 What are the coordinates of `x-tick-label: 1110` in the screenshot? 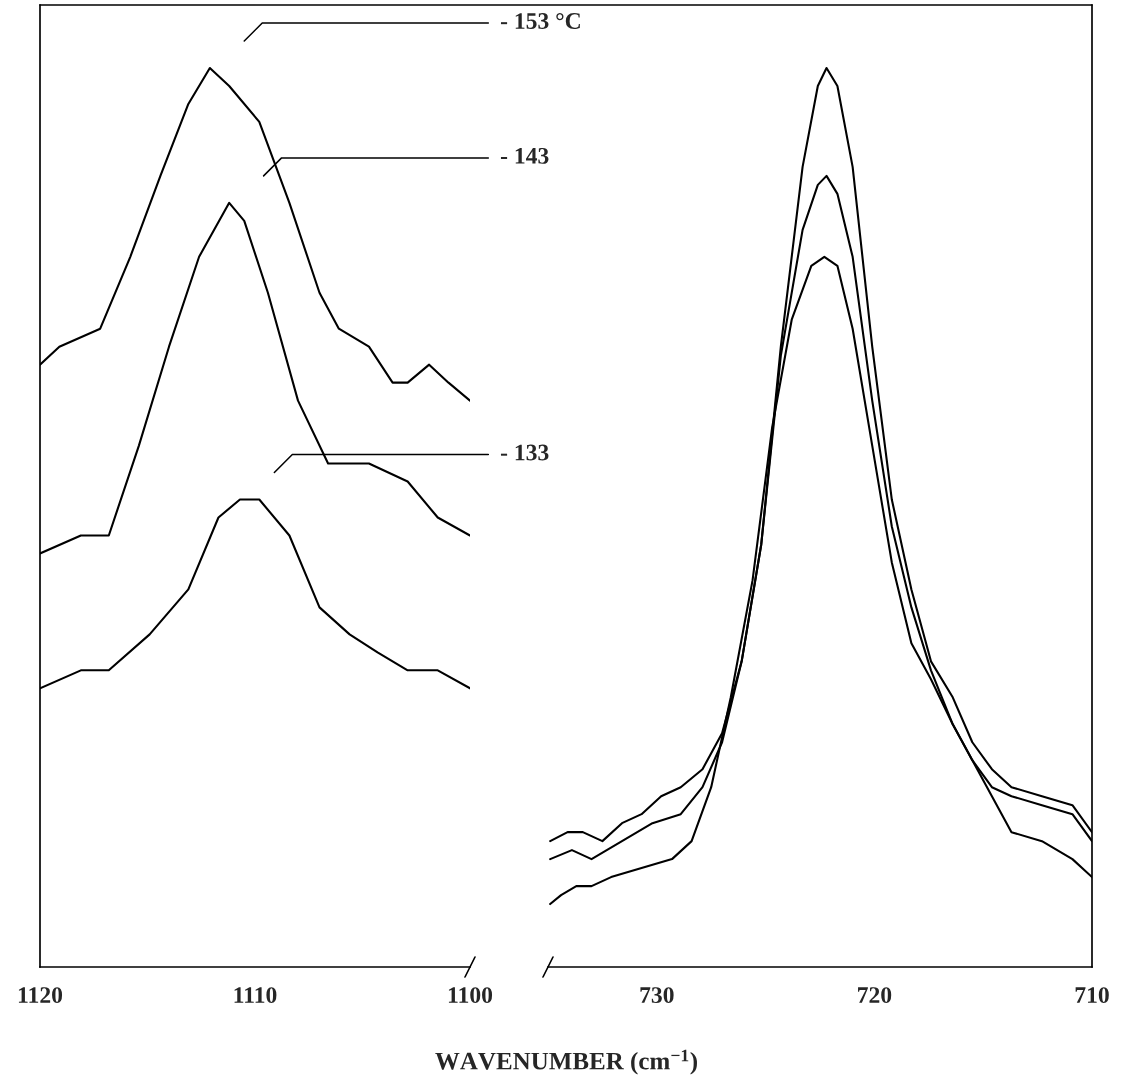 It's located at (255, 995).